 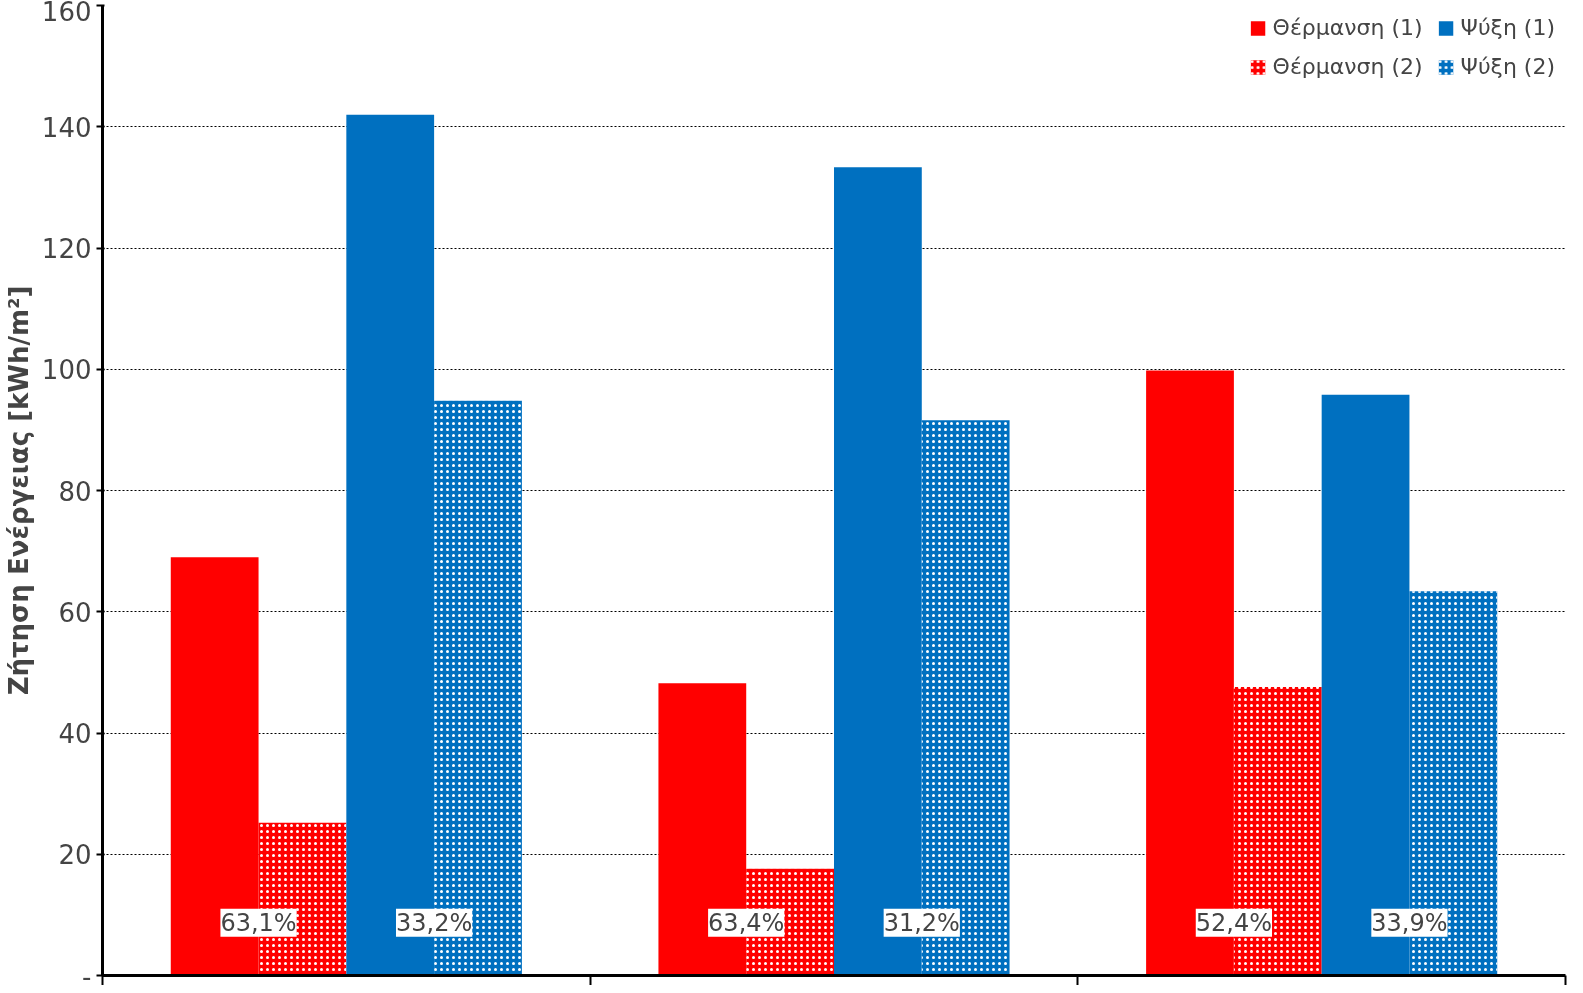 I want to click on legend-label: Θέρμανση (1), so click(x=1347, y=27).